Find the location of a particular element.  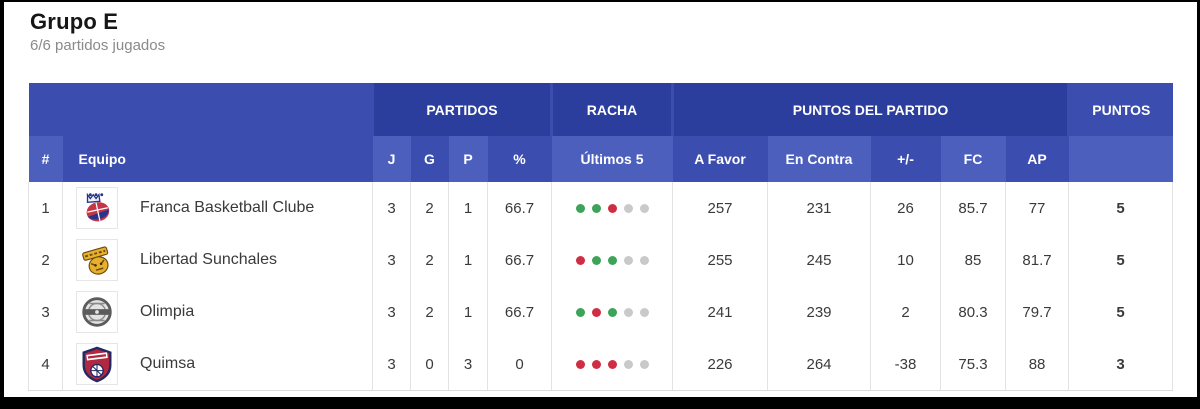

fc-cell: 80.3 is located at coordinates (973, 312).